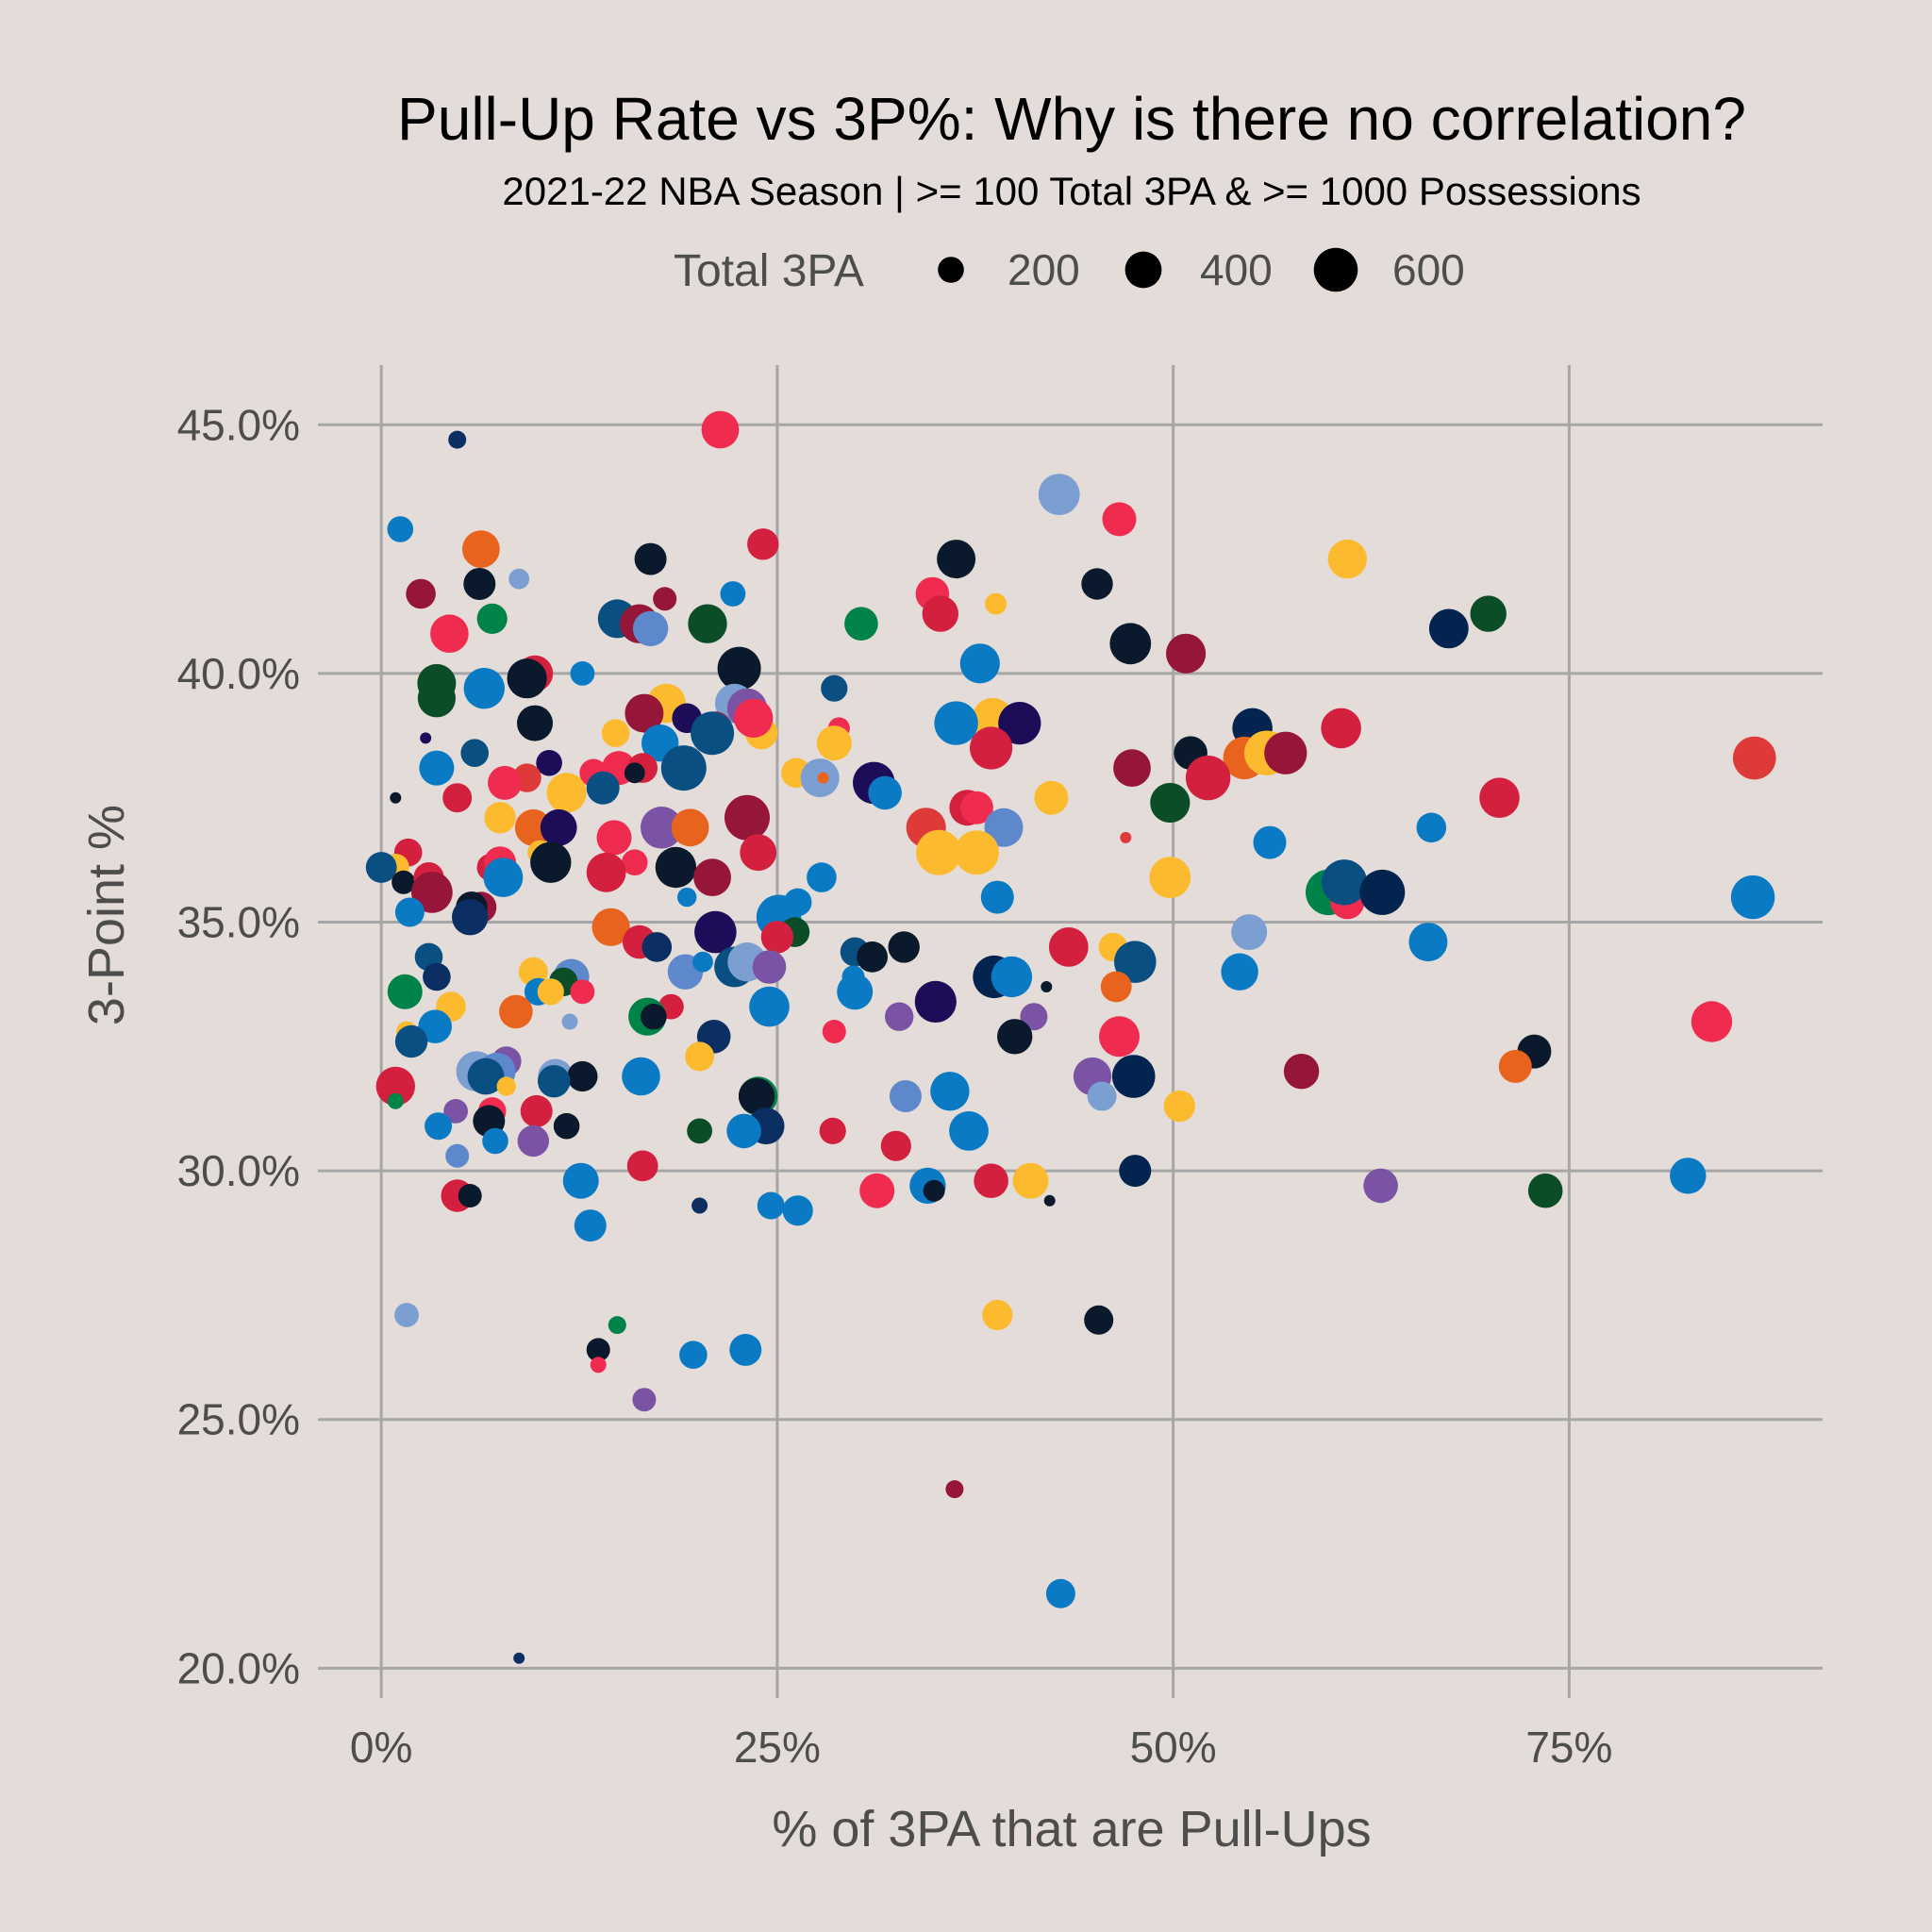 This screenshot has width=1932, height=1932. Describe the element at coordinates (381, 1748) in the screenshot. I see `x-tick-label: 0%` at that location.